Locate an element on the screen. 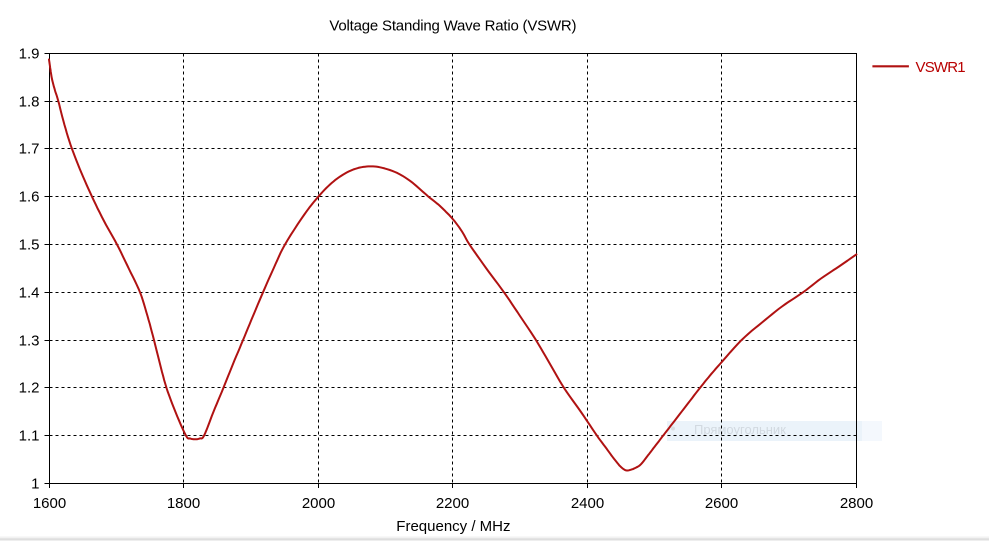 This screenshot has height=541, width=989. svg-text: 1 is located at coordinates (35, 484).